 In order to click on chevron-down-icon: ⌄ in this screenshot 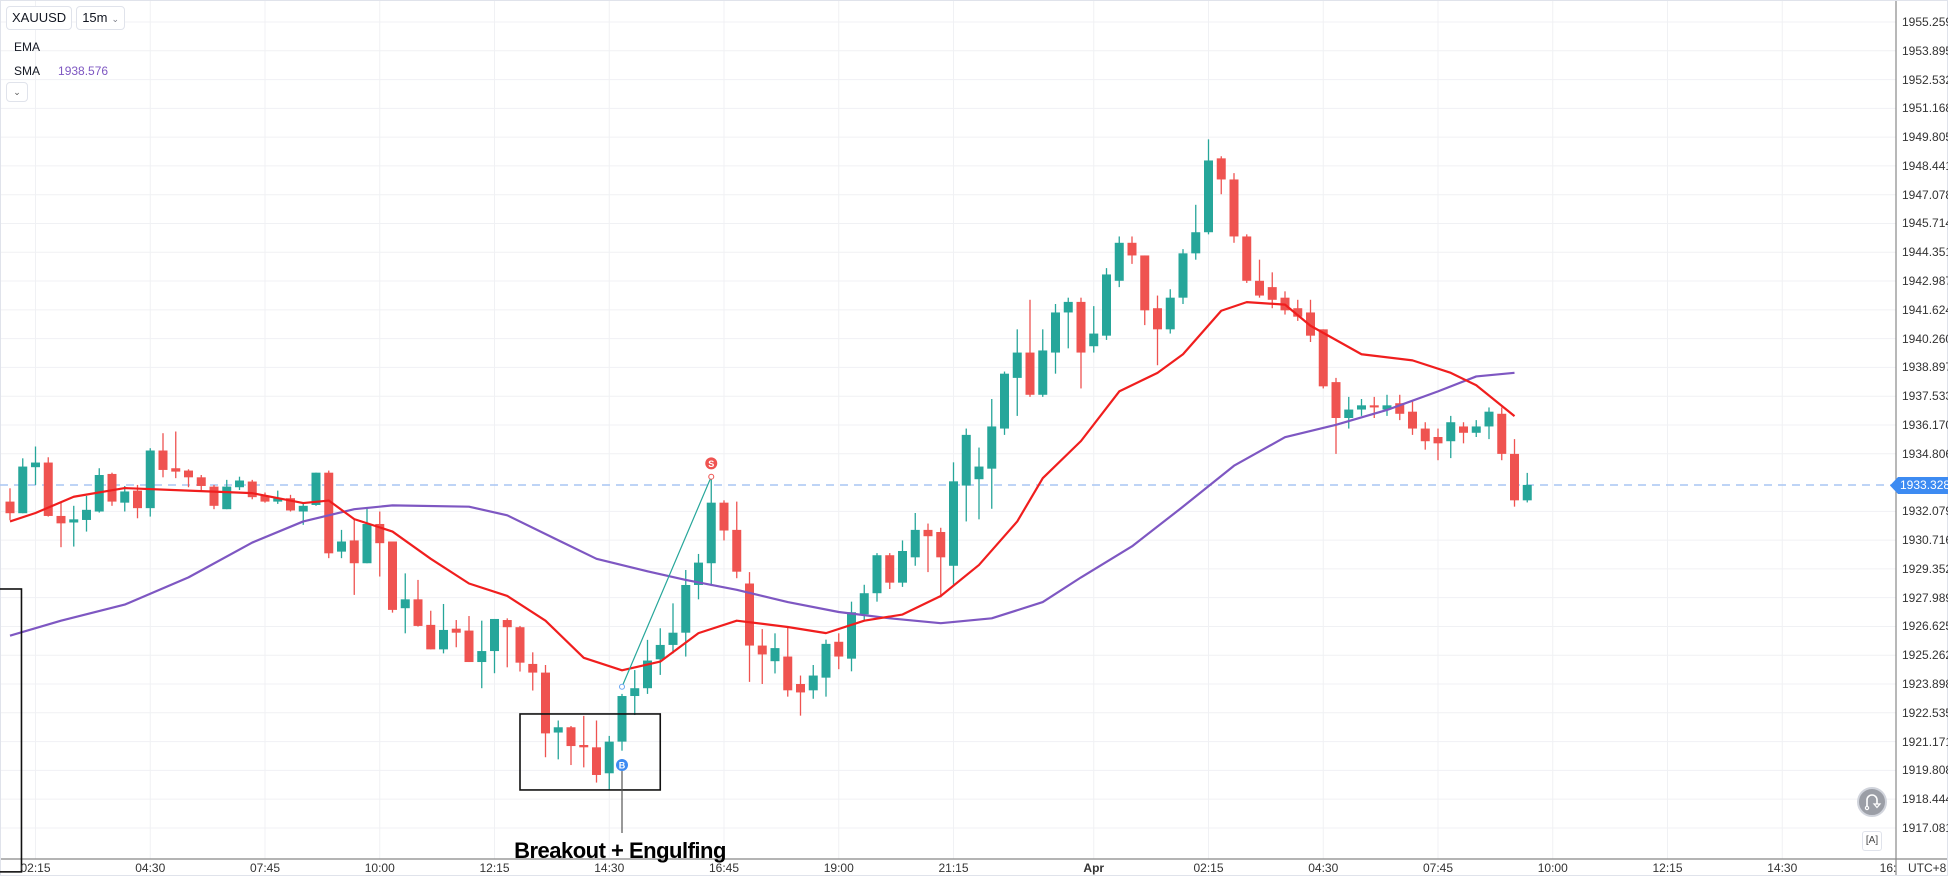, I will do `click(17, 92)`.